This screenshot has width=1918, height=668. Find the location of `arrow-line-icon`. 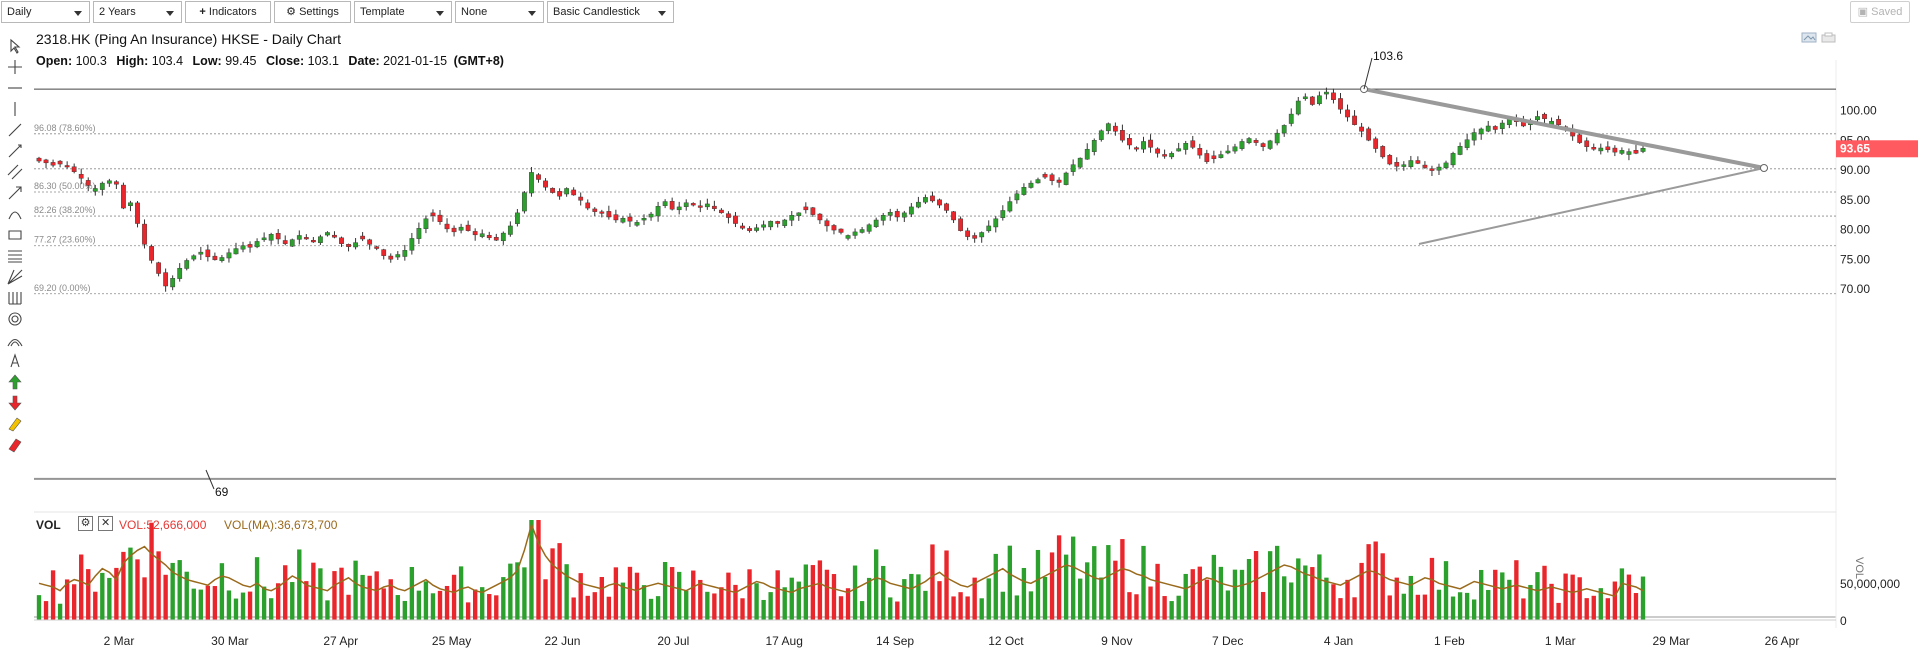

arrow-line-icon is located at coordinates (14, 192).